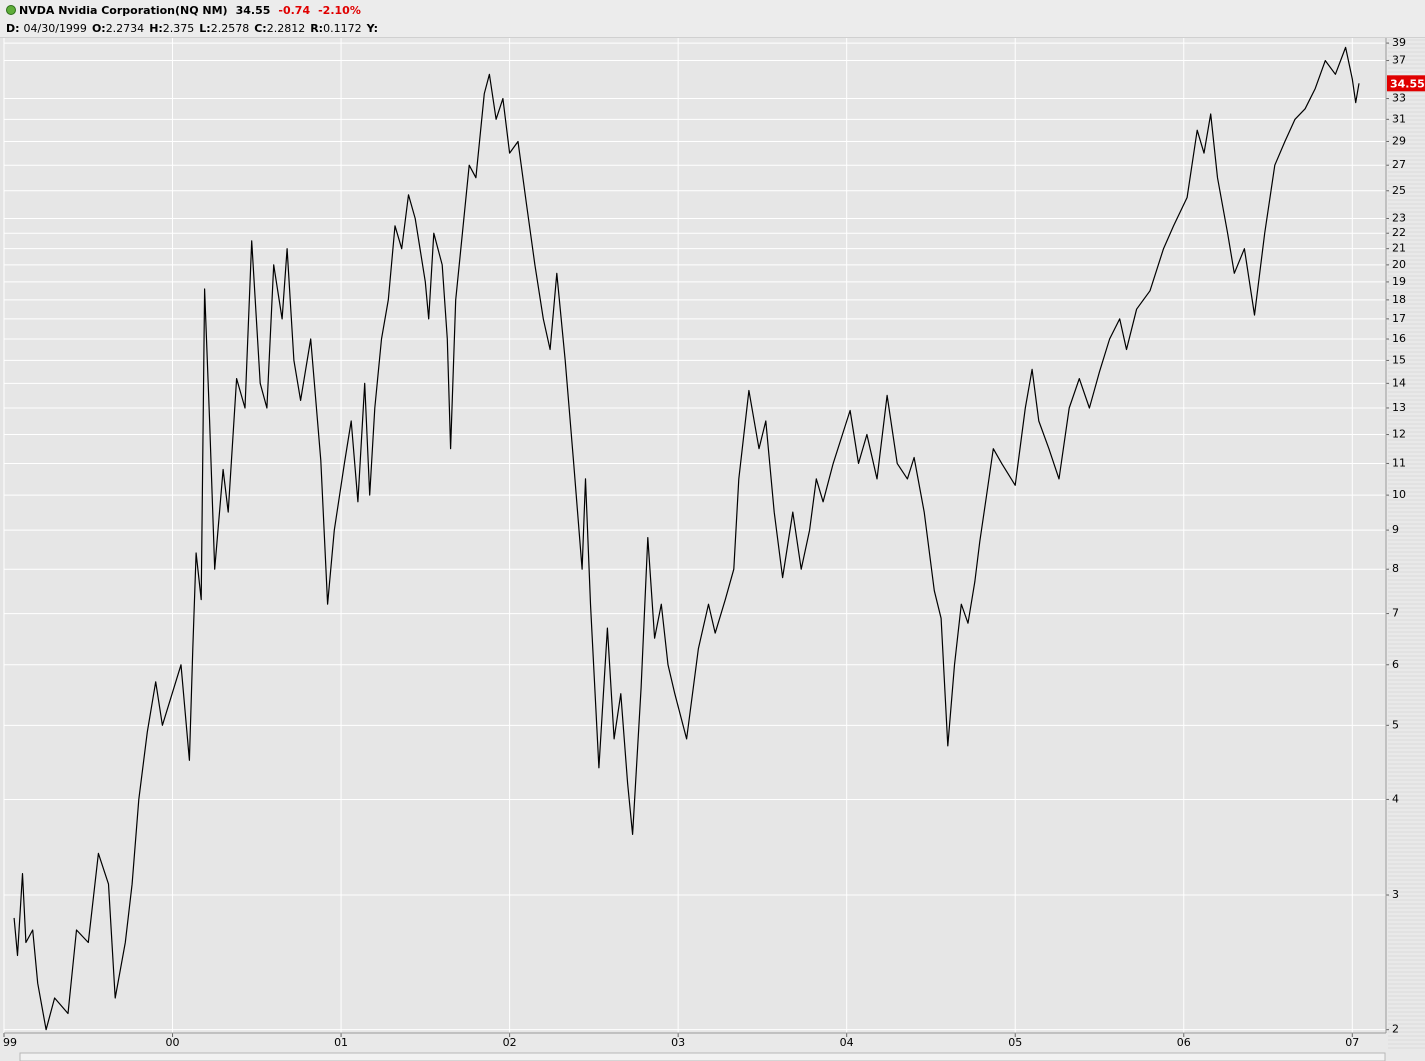 This screenshot has width=1425, height=1061. Describe the element at coordinates (339, 10) in the screenshot. I see `change-pct: -2.10%` at that location.